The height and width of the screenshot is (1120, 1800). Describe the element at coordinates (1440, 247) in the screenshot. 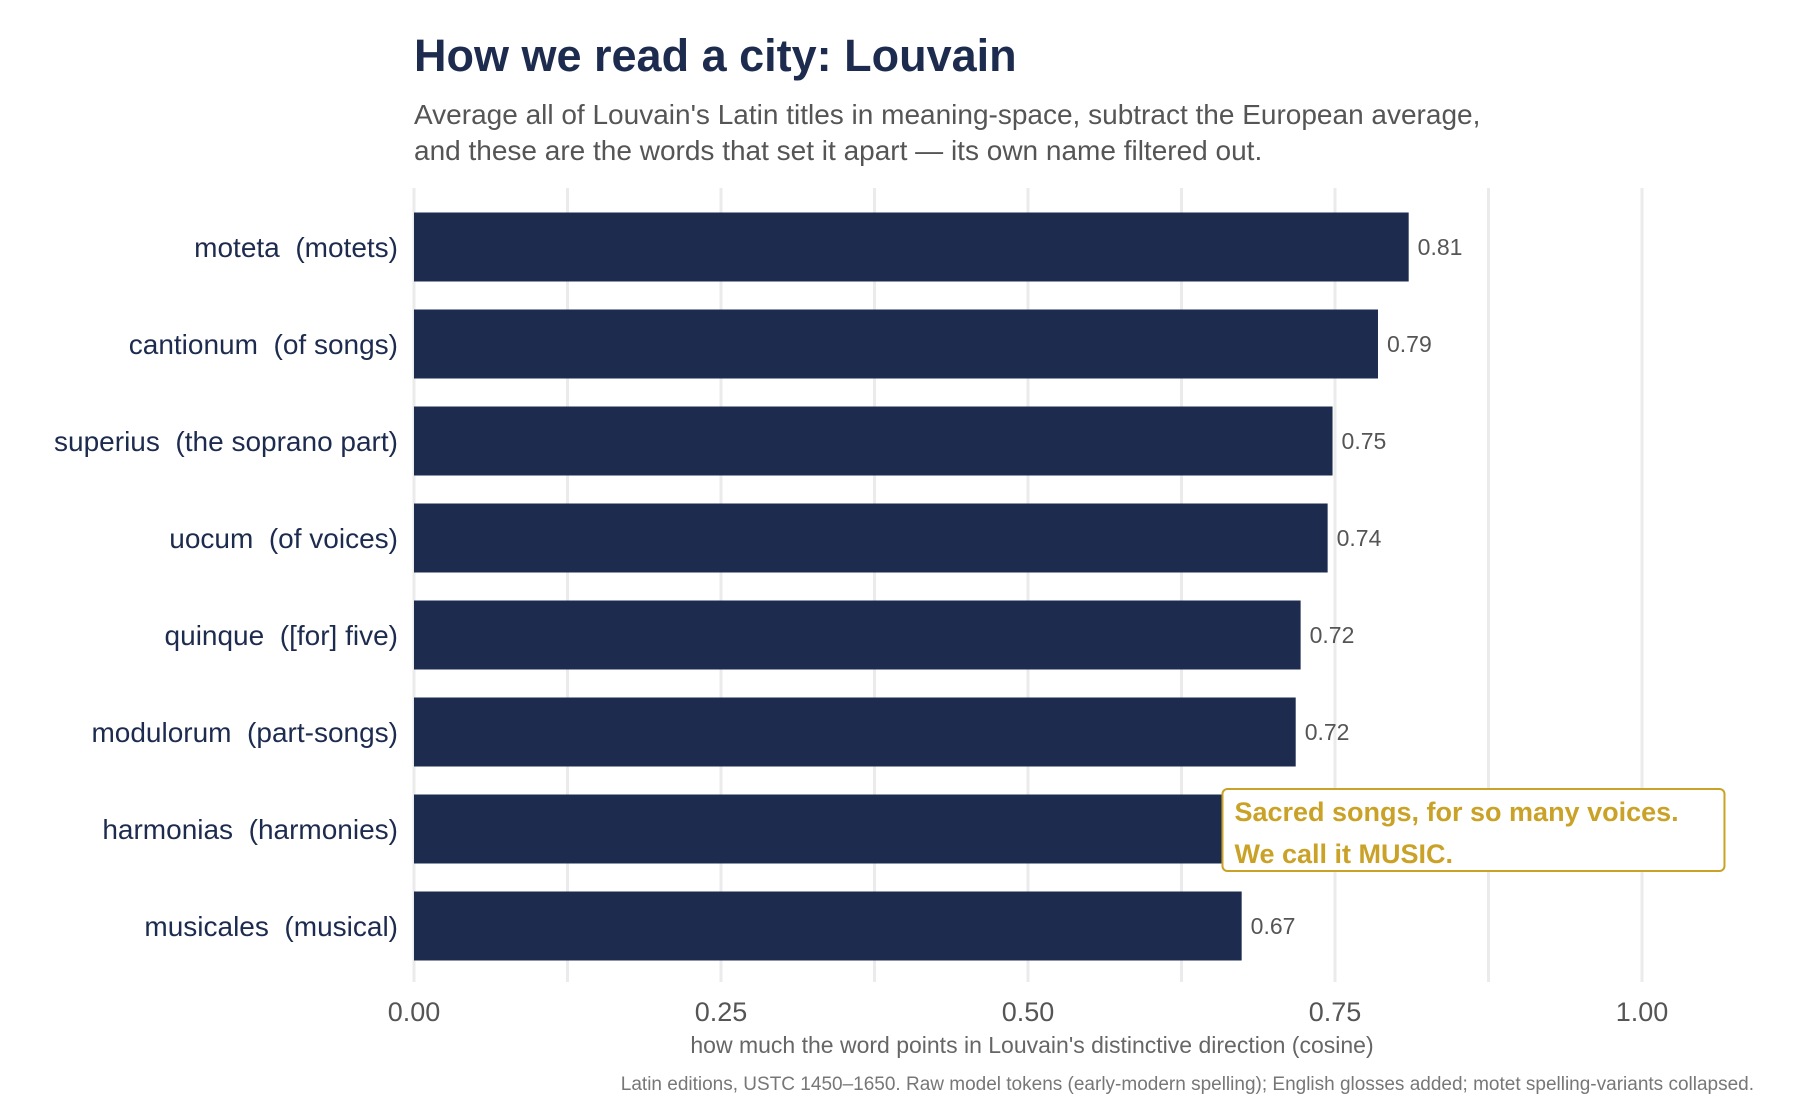

I see `value-label: 0.81` at that location.